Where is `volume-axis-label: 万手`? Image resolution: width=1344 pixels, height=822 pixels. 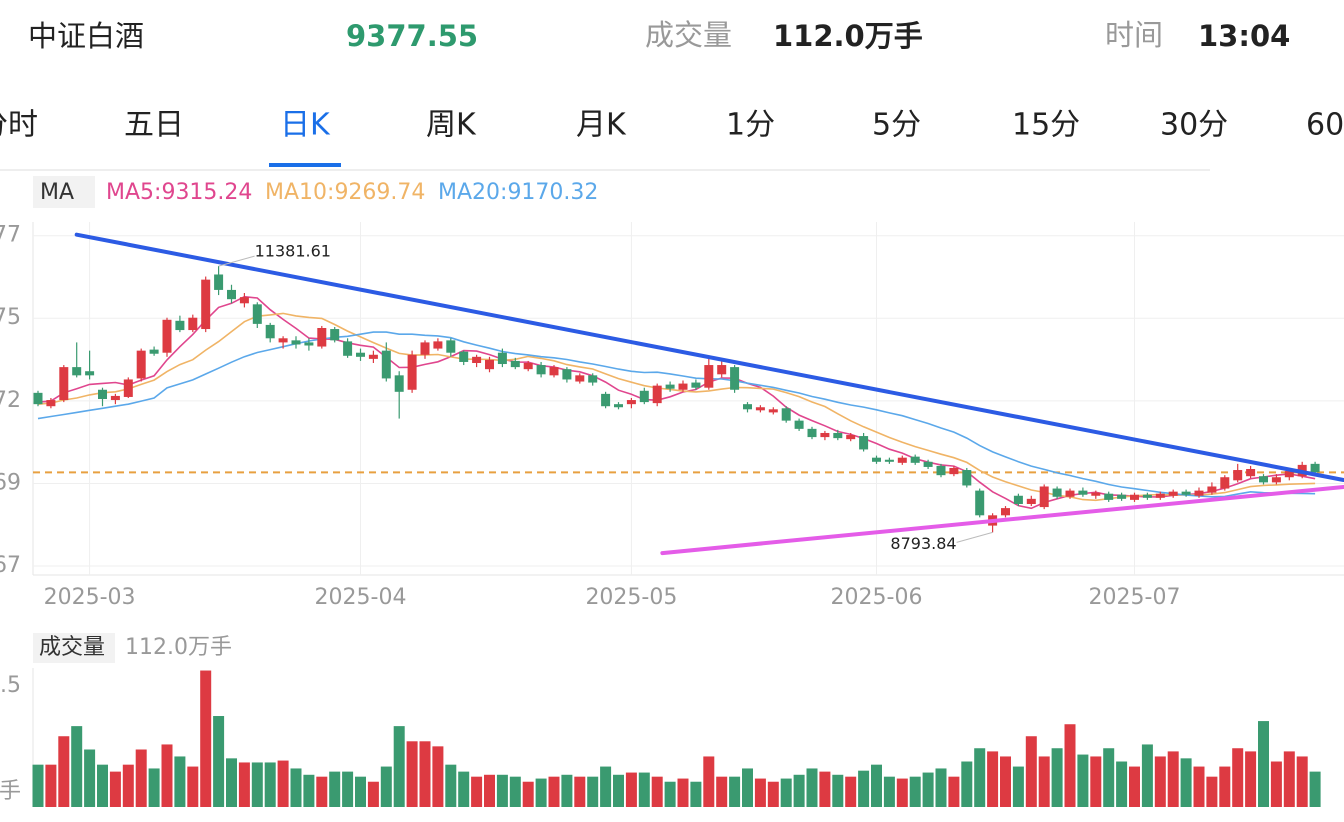
volume-axis-label: 万手 is located at coordinates (10, 791).